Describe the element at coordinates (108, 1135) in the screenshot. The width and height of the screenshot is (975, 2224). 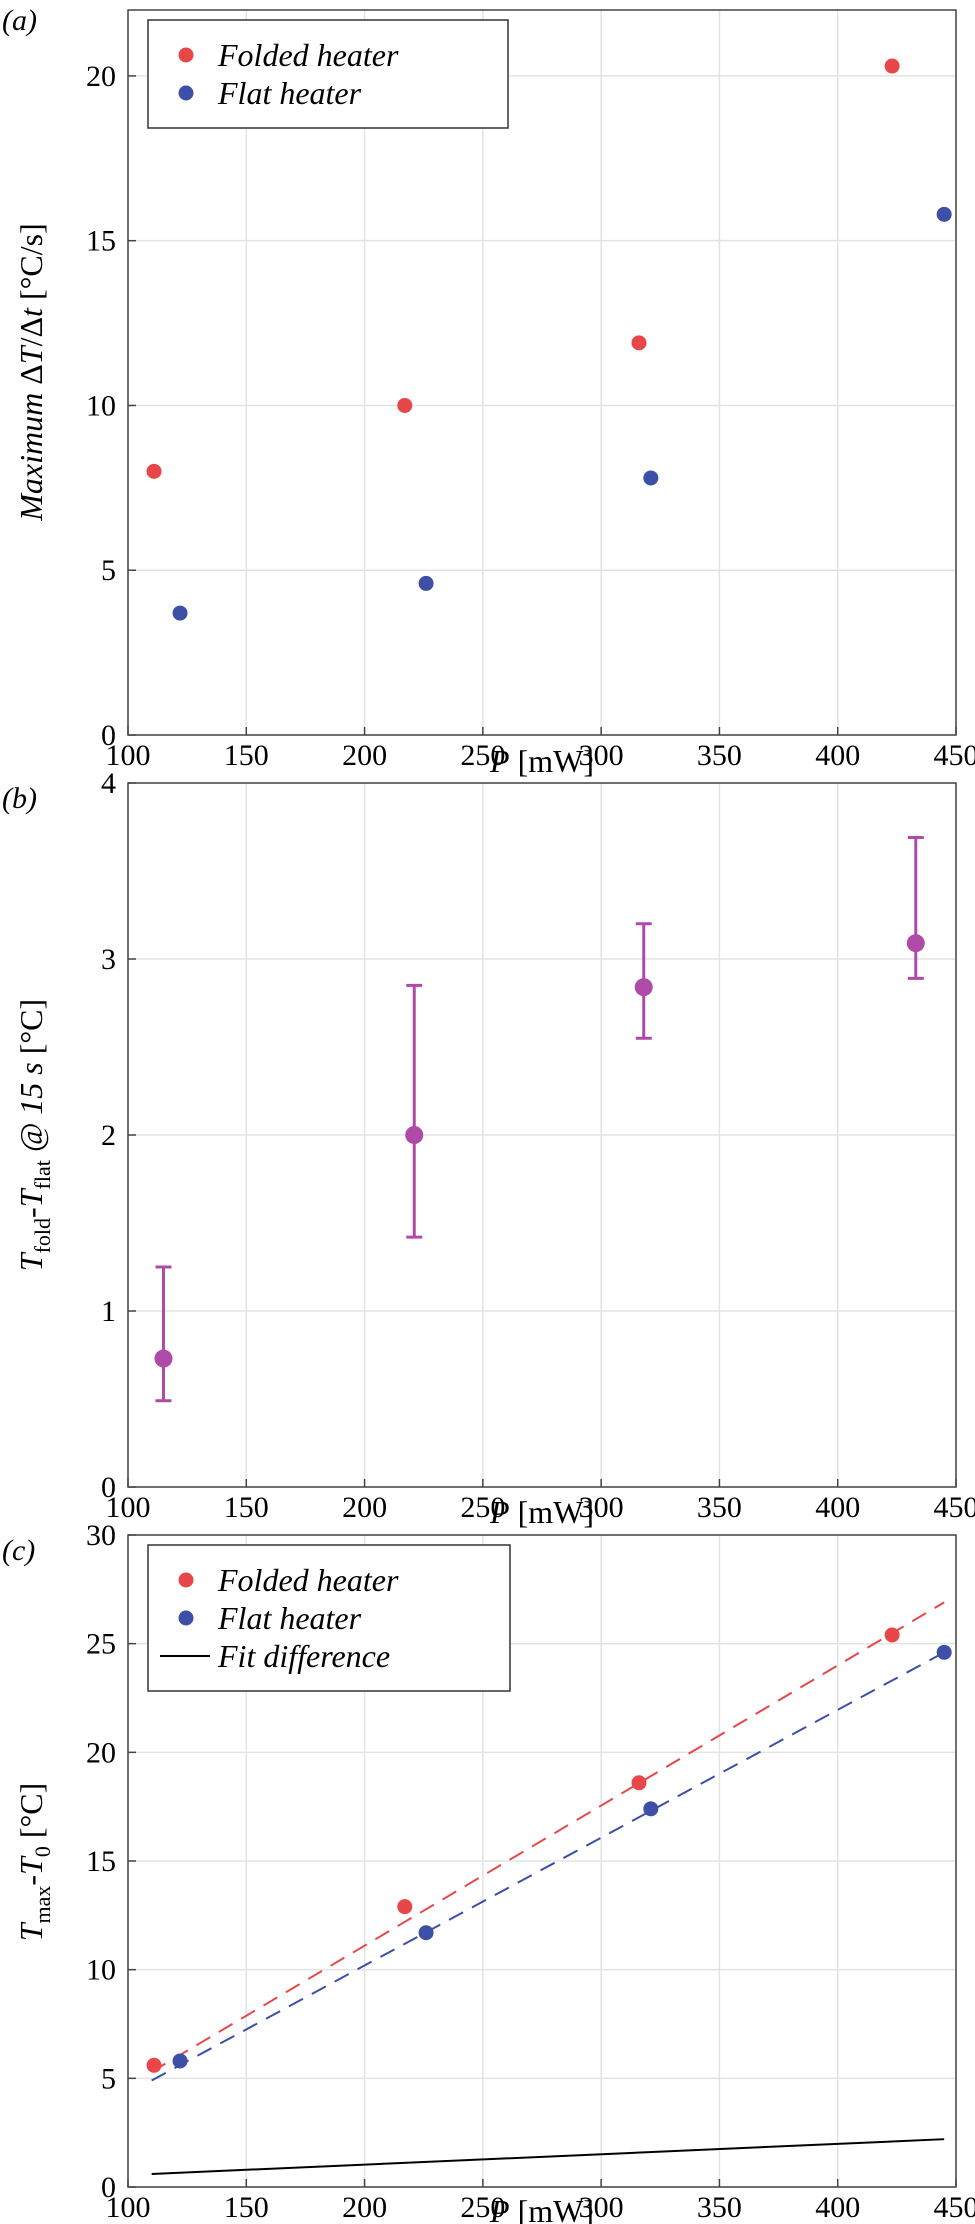
I see `y-tick-label: 2` at that location.